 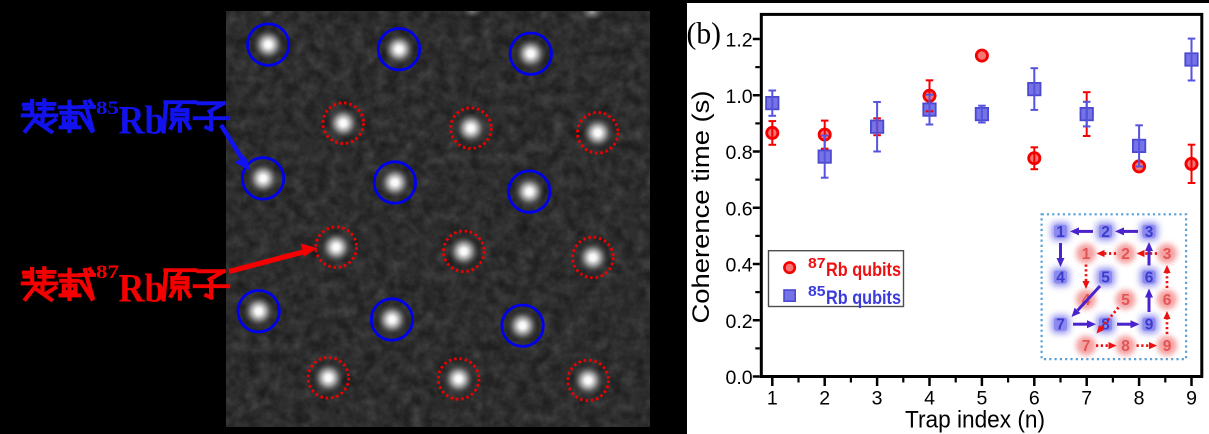 What do you see at coordinates (738, 97) in the screenshot?
I see `svg-text: 1.0` at bounding box center [738, 97].